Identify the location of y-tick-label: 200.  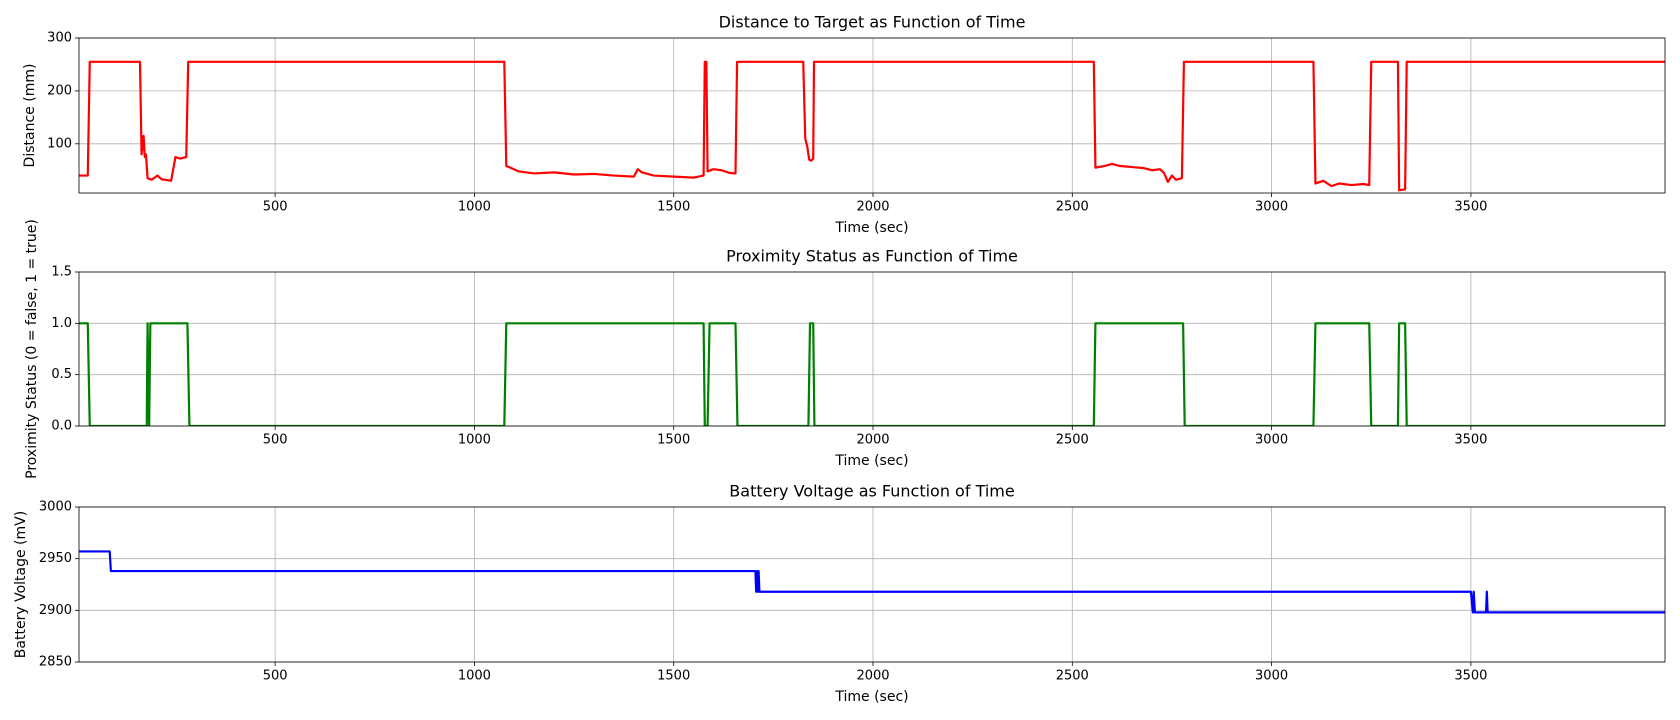
(59, 90).